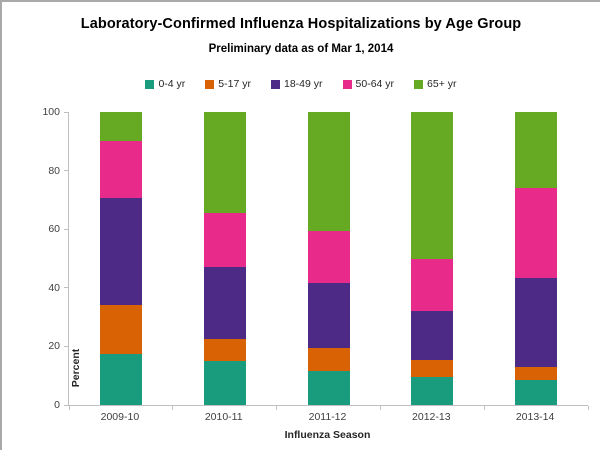  Describe the element at coordinates (301, 49) in the screenshot. I see `chart-subtitle: Preliminary data as of Mar 1, 2014` at that location.